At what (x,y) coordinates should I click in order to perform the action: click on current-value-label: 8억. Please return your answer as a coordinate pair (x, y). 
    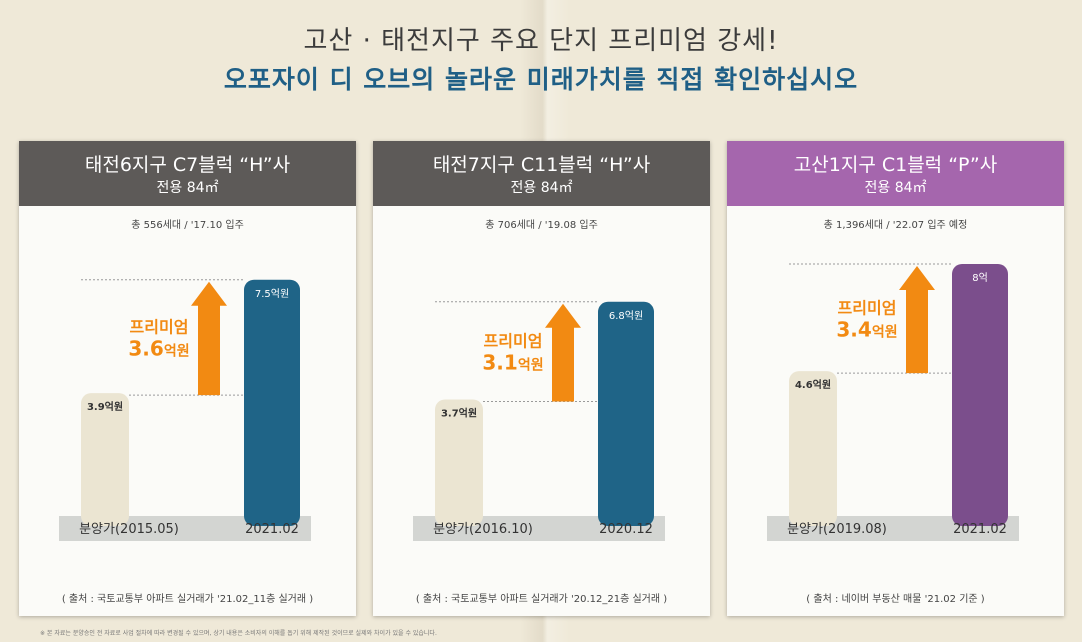
    Looking at the image, I should click on (980, 278).